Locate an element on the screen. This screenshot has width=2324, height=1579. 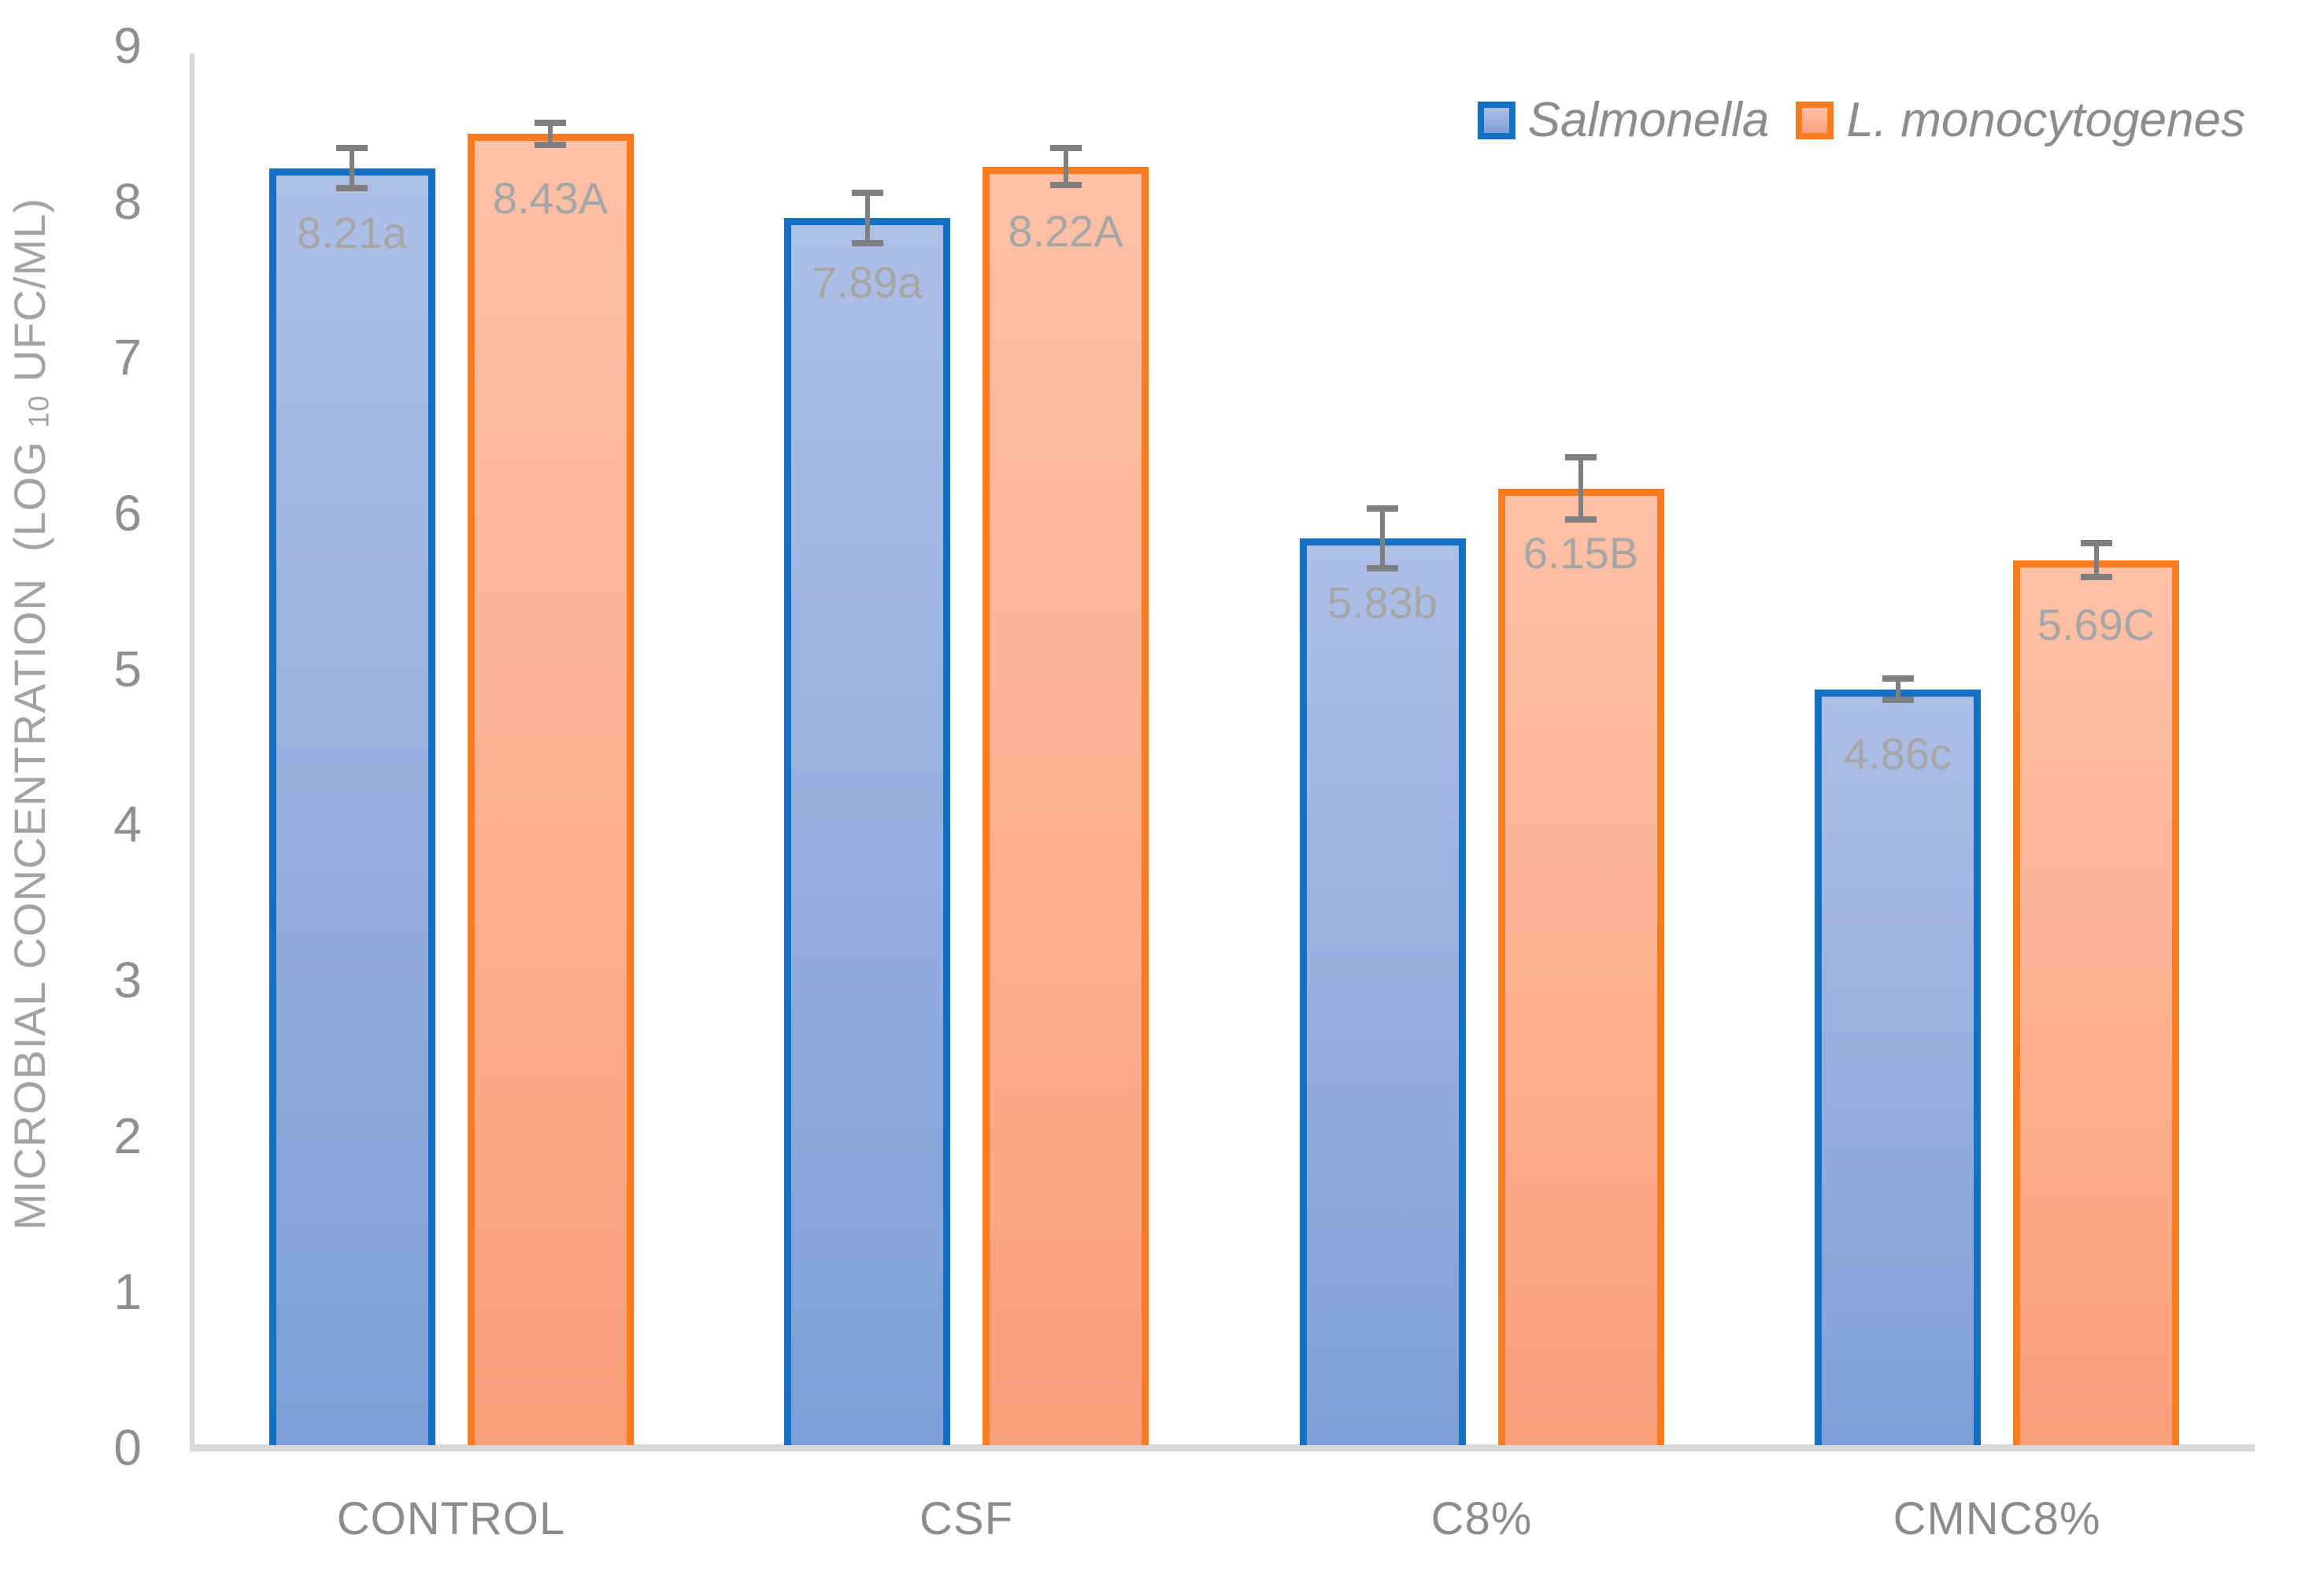
legend: Salmonella L. monocytogenes is located at coordinates (1861, 120).